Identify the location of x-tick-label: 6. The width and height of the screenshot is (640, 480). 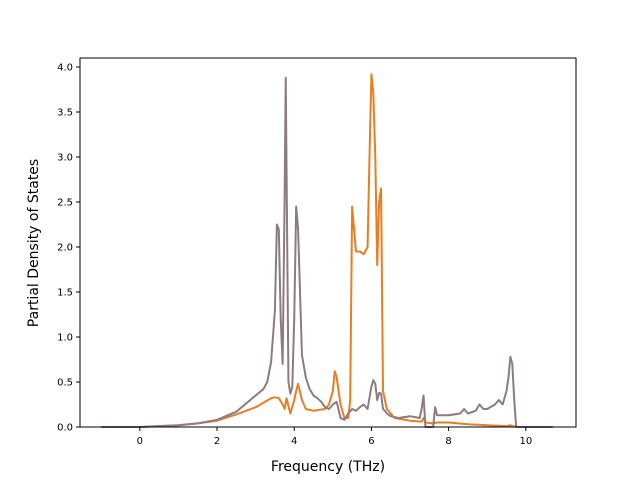
(371, 441).